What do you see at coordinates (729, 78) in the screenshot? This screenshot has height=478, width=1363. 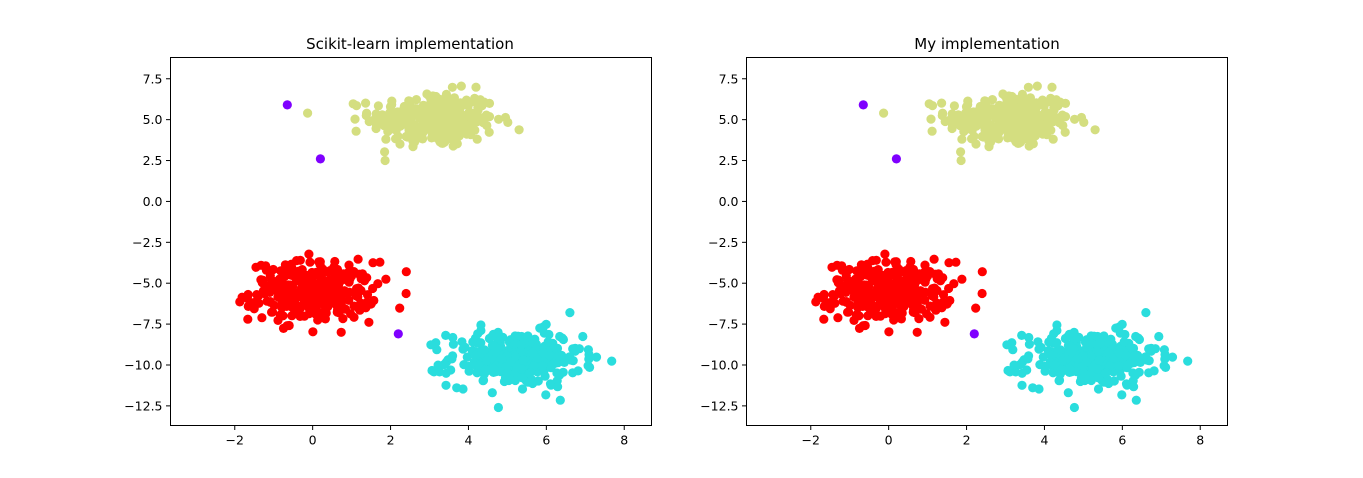 I see `right-y-tick-label: 7.5` at bounding box center [729, 78].